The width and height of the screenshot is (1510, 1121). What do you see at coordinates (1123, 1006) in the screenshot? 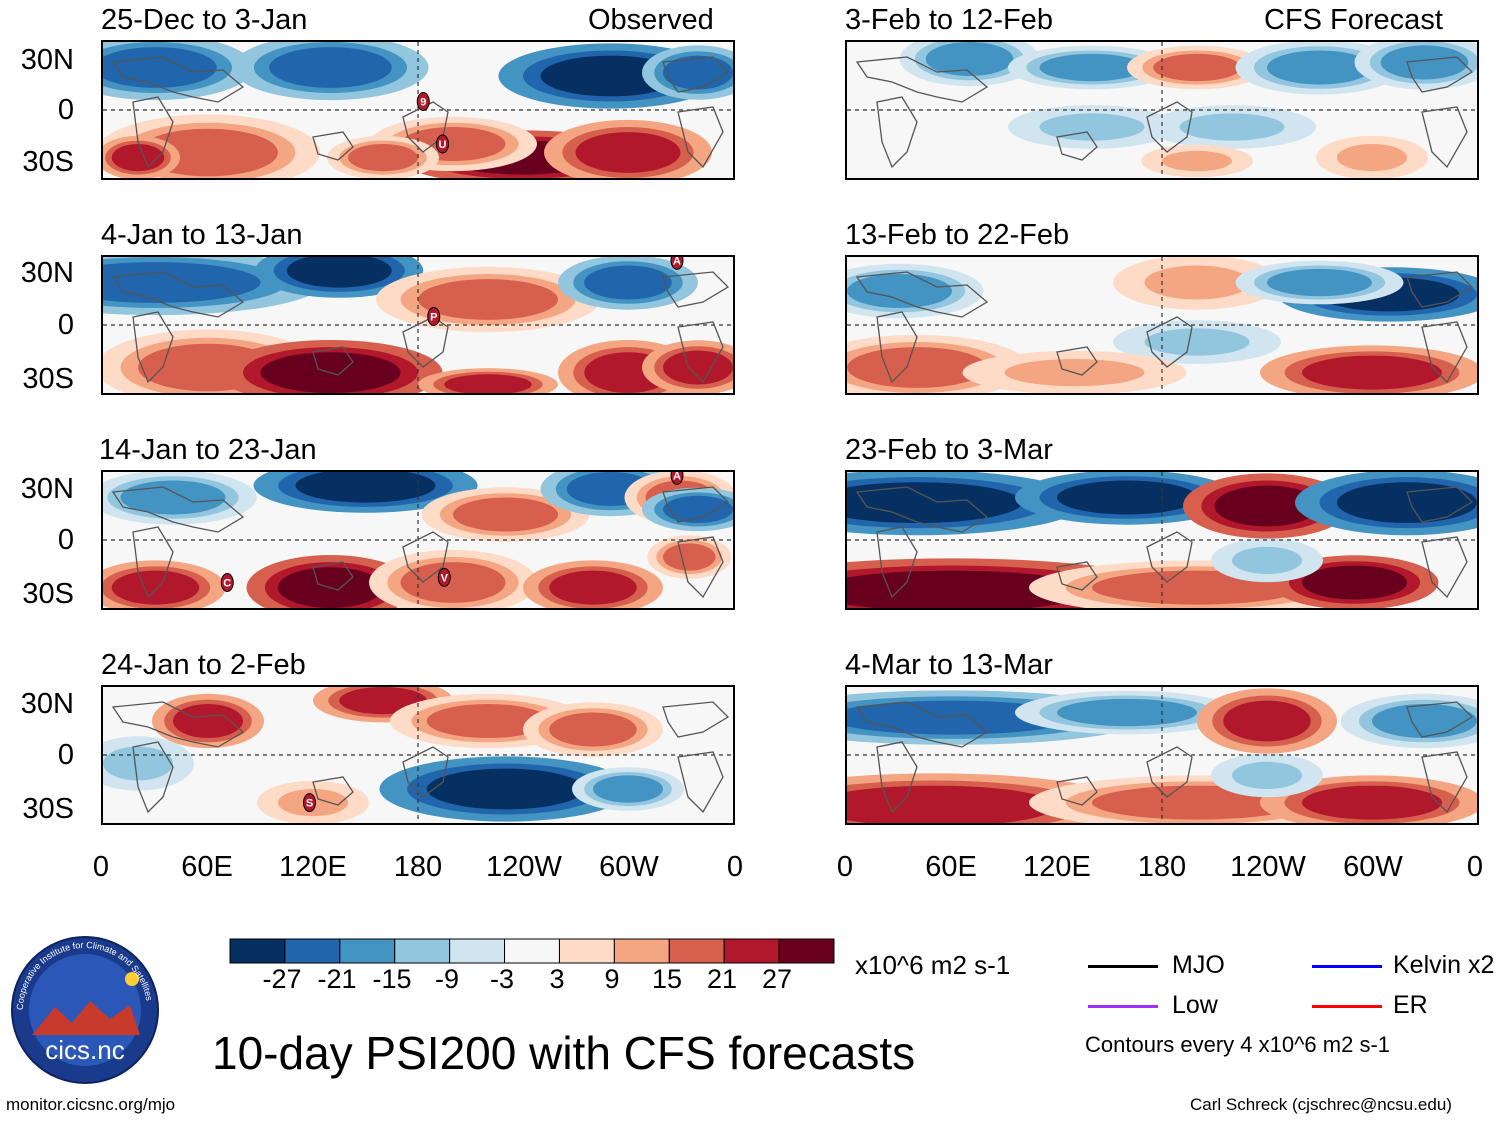
I see `legend-line-low` at bounding box center [1123, 1006].